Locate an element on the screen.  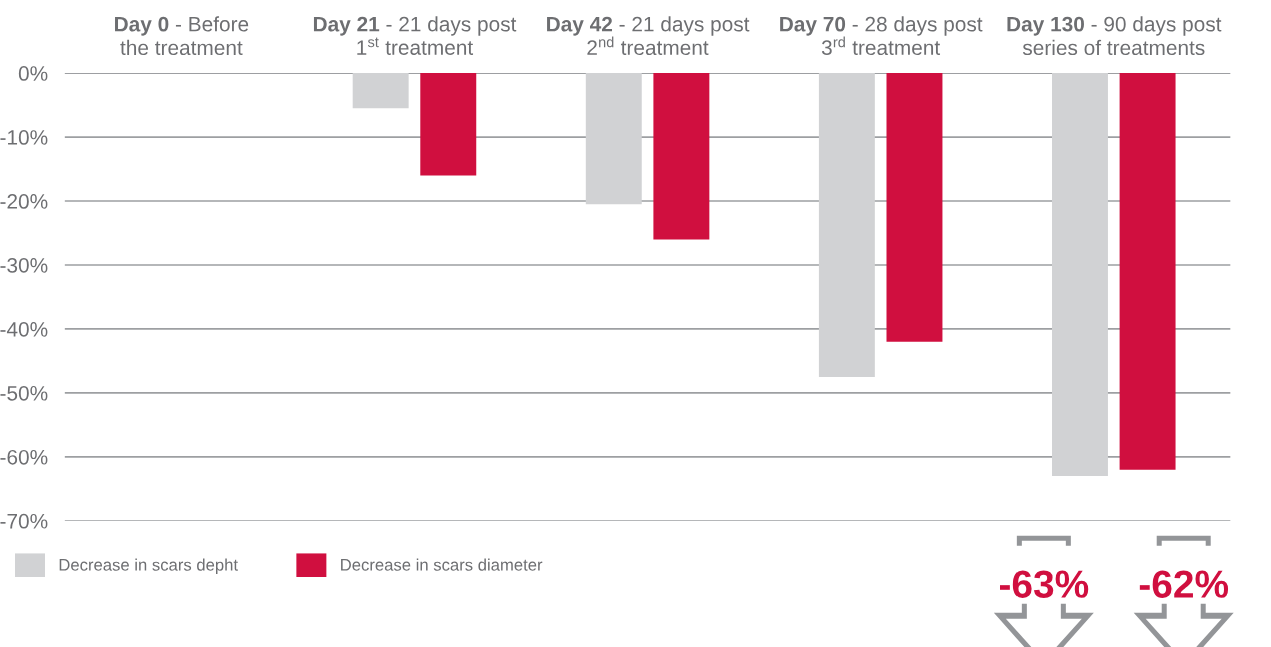
data-label: -63% is located at coordinates (1044, 584).